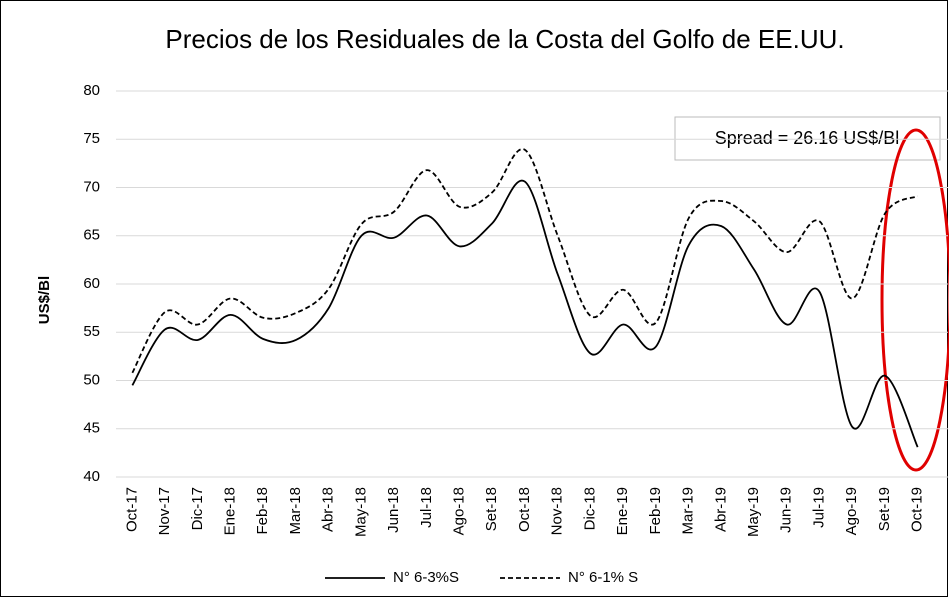 The width and height of the screenshot is (949, 598). Describe the element at coordinates (818, 507) in the screenshot. I see `x-tick-label: Jul-19` at that location.